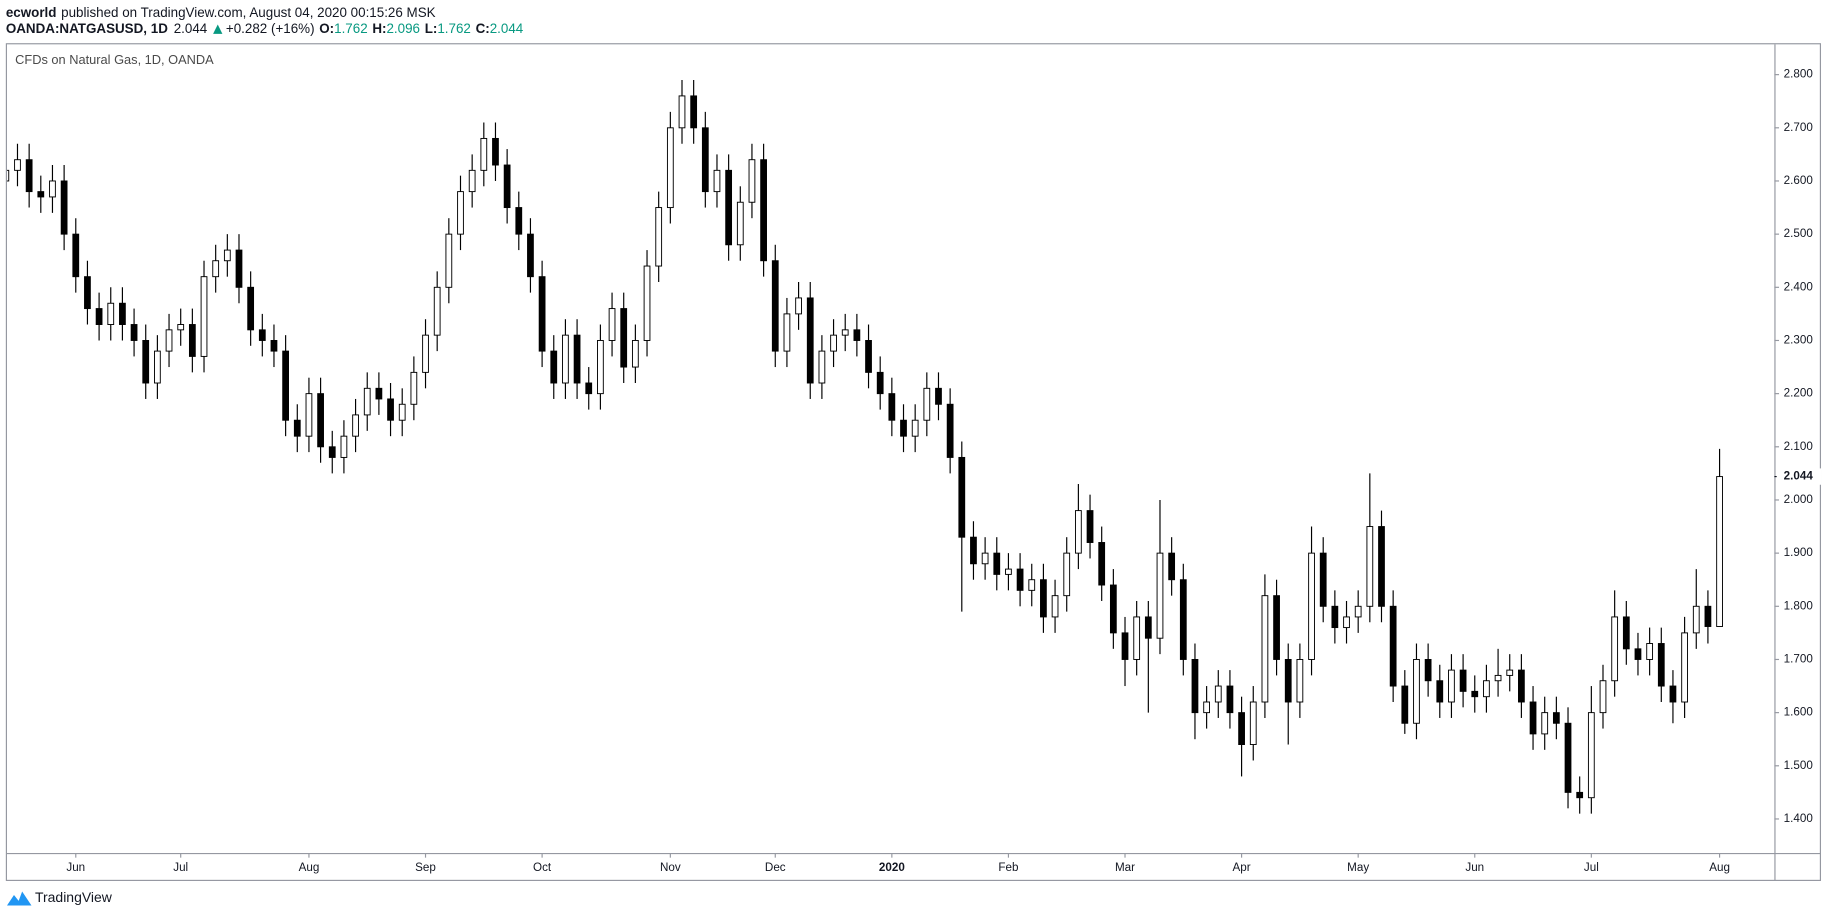 This screenshot has height=916, width=1828. Describe the element at coordinates (1242, 867) in the screenshot. I see `x-tick-label: Apr` at that location.